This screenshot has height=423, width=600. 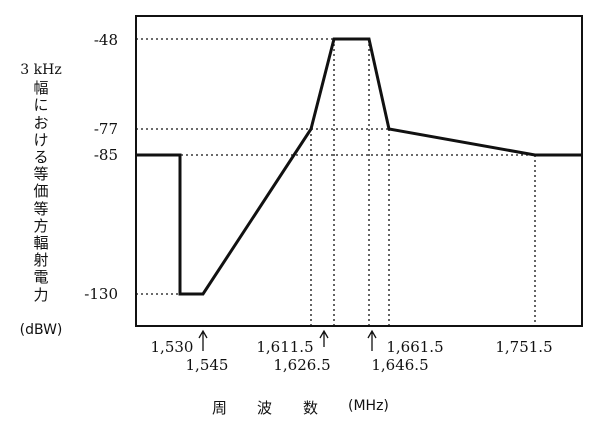 What do you see at coordinates (106, 129) in the screenshot?
I see `y-tick-label: -77` at bounding box center [106, 129].